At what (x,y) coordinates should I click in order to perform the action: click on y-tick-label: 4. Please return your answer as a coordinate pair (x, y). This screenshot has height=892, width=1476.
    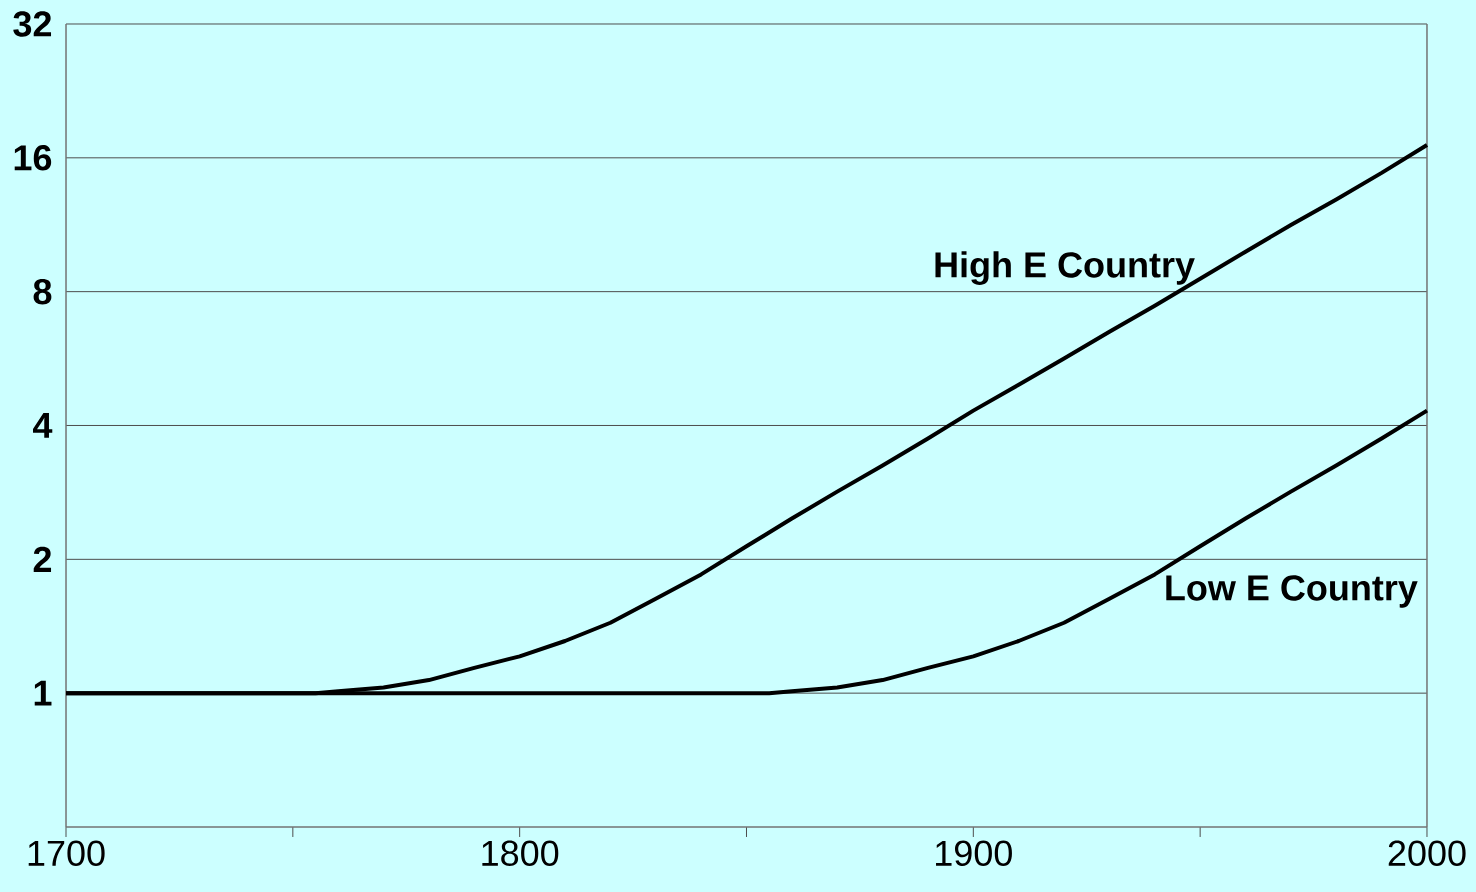
    Looking at the image, I should click on (43, 425).